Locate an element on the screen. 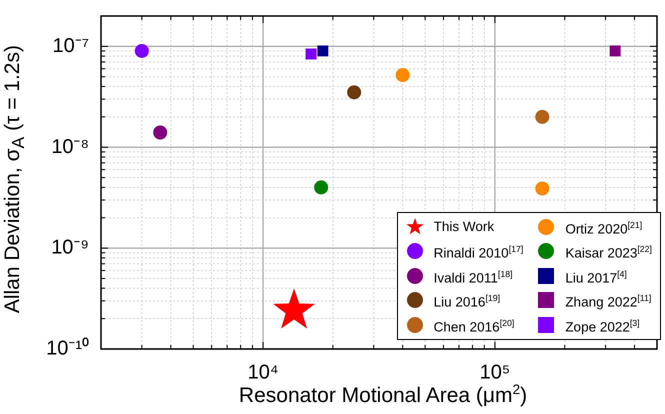 The height and width of the screenshot is (414, 665). x-tick-label: 10⁴ is located at coordinates (263, 373).